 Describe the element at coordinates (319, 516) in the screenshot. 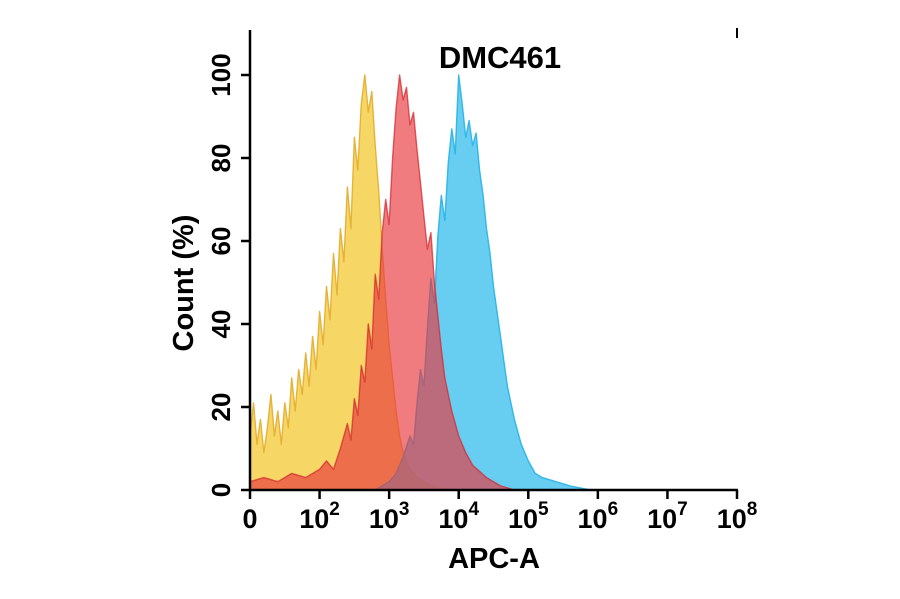

I see `x-tick-label: 10²` at that location.